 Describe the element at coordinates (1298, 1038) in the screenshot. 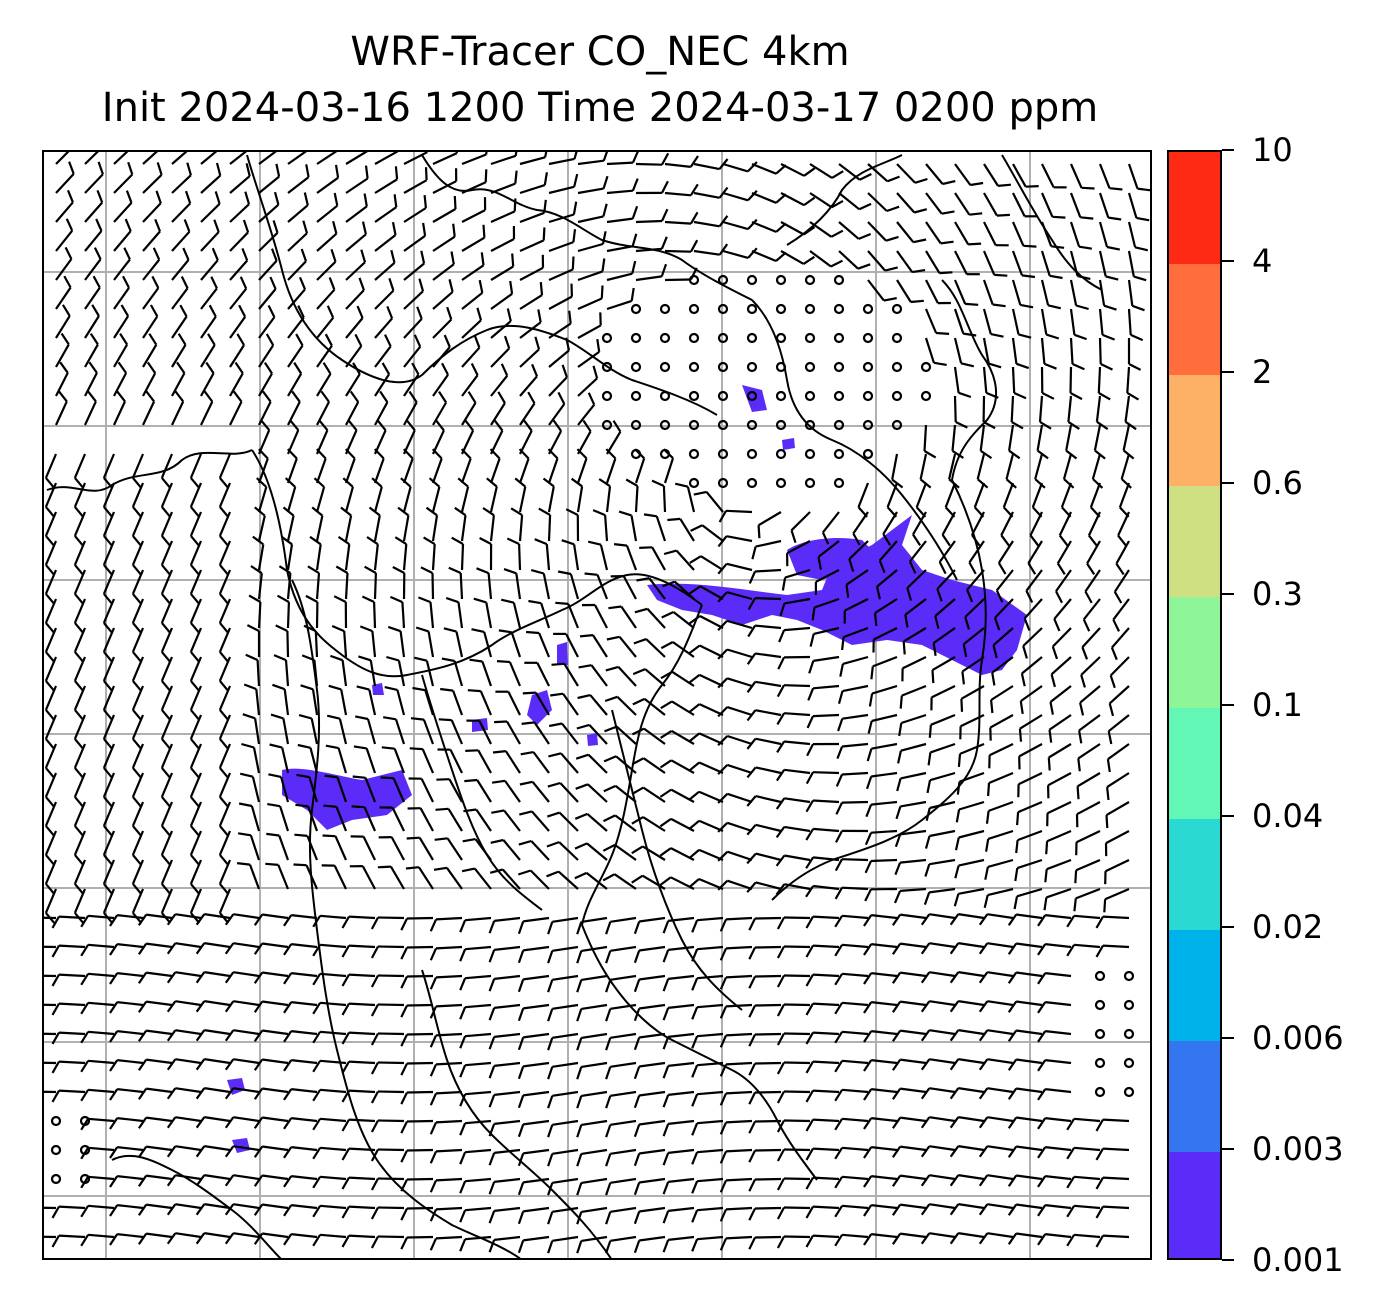

I see `colorbar-tick-label: 0.006` at that location.